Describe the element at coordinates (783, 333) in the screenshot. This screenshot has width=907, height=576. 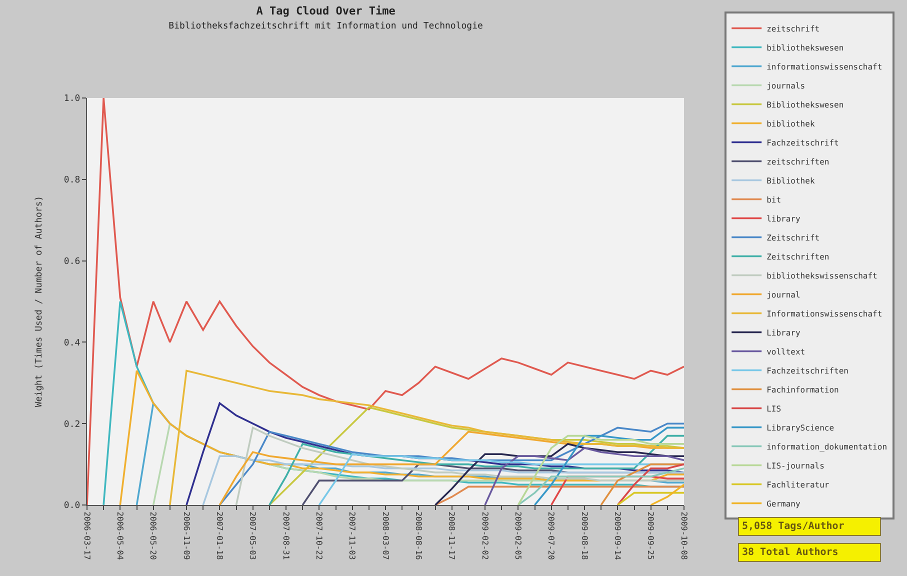
I see `legend-label: Library` at that location.